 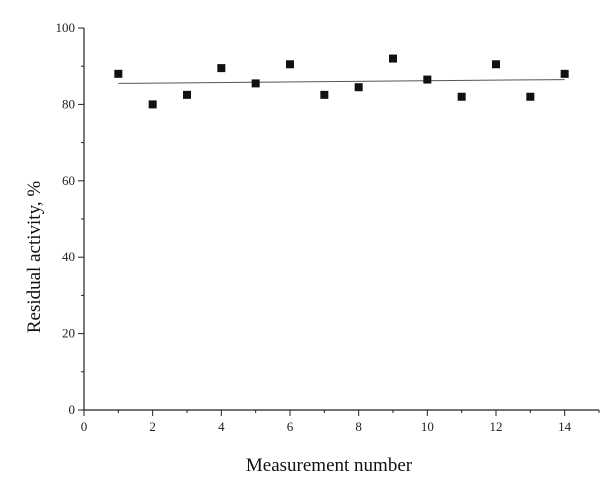 I want to click on x-tick-label: 2, so click(x=152, y=426).